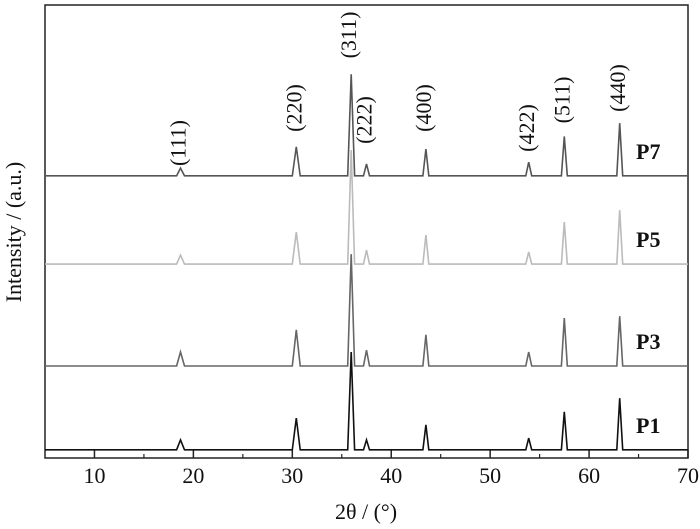 The image size is (700, 529). What do you see at coordinates (13, 232) in the screenshot?
I see `y-axis-label: Intensity / (a.u.)` at bounding box center [13, 232].